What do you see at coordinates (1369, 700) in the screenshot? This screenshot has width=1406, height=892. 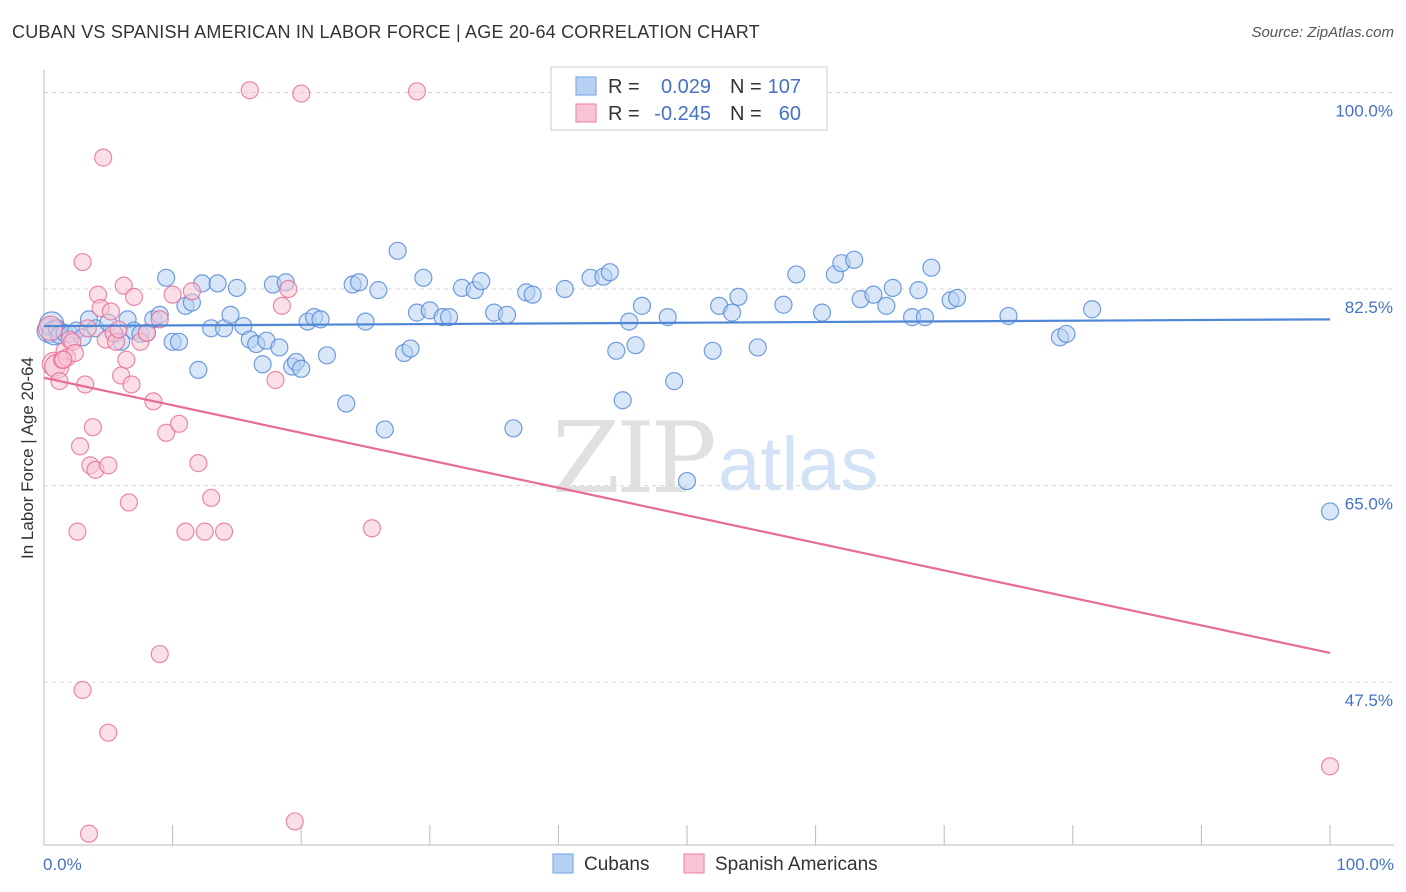 I see `y-tick-label-3: 47.5%` at bounding box center [1369, 700].